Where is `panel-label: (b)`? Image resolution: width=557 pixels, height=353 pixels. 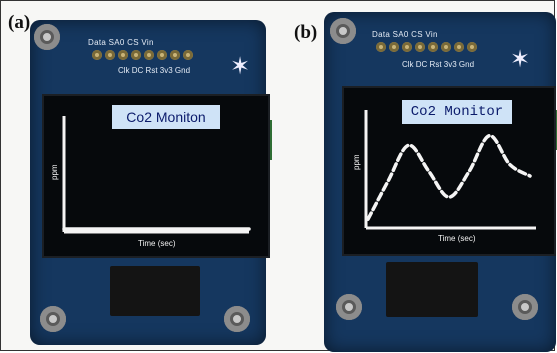
panel-label: (b) is located at coordinates (306, 32).